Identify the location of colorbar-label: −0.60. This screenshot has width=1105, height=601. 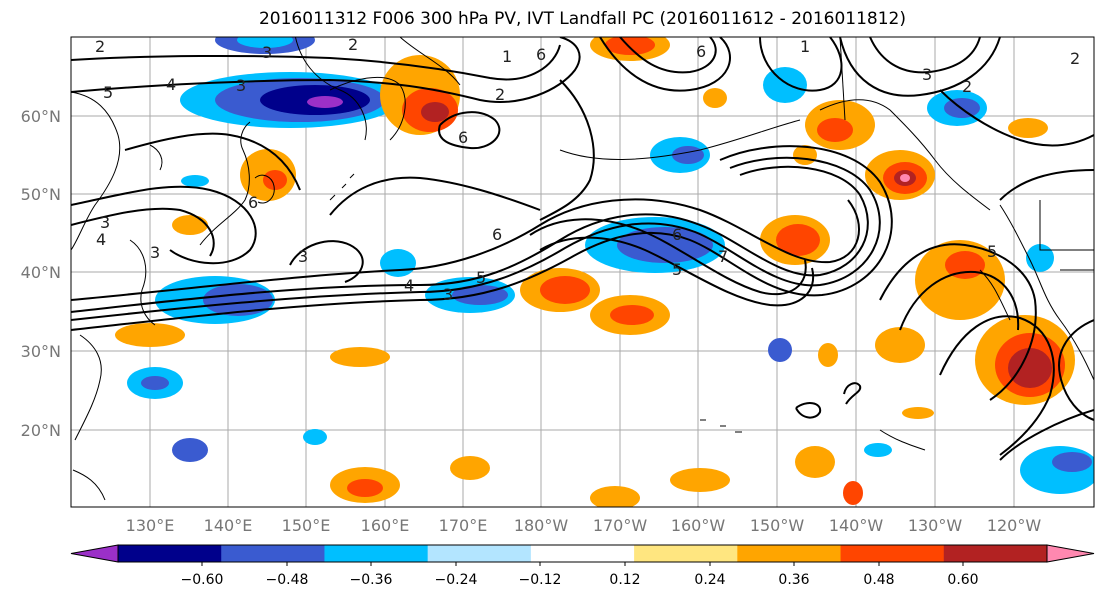
(202, 580).